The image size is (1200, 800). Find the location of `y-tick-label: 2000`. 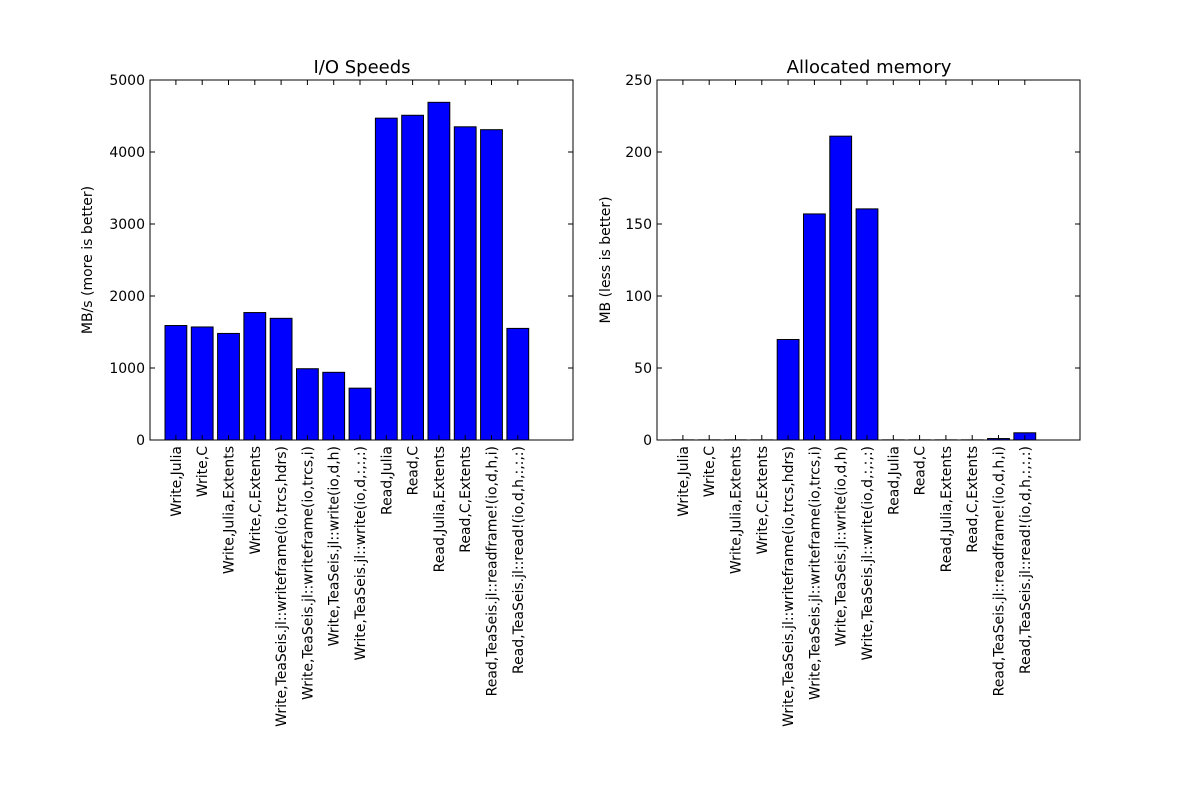

y-tick-label: 2000 is located at coordinates (127, 297).